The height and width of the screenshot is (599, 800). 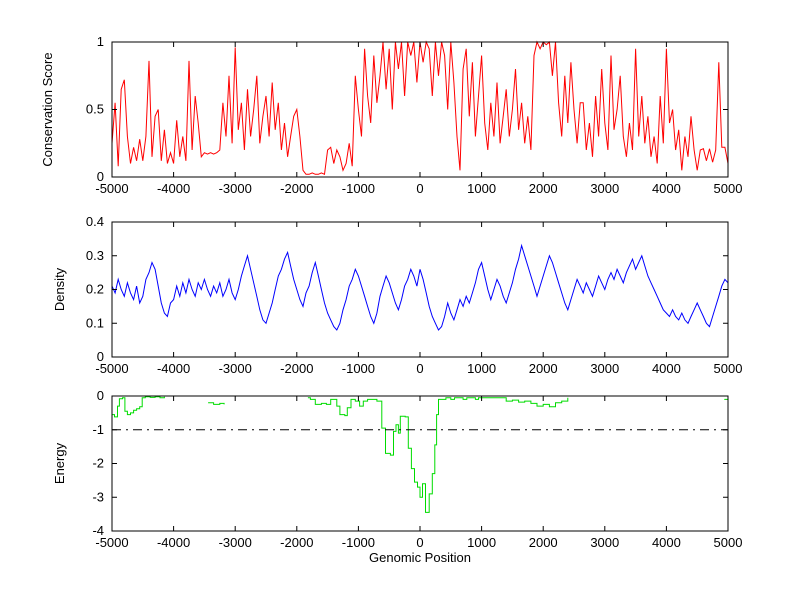 What do you see at coordinates (59, 463) in the screenshot?
I see `y-axis-label-energy: Energy` at bounding box center [59, 463].